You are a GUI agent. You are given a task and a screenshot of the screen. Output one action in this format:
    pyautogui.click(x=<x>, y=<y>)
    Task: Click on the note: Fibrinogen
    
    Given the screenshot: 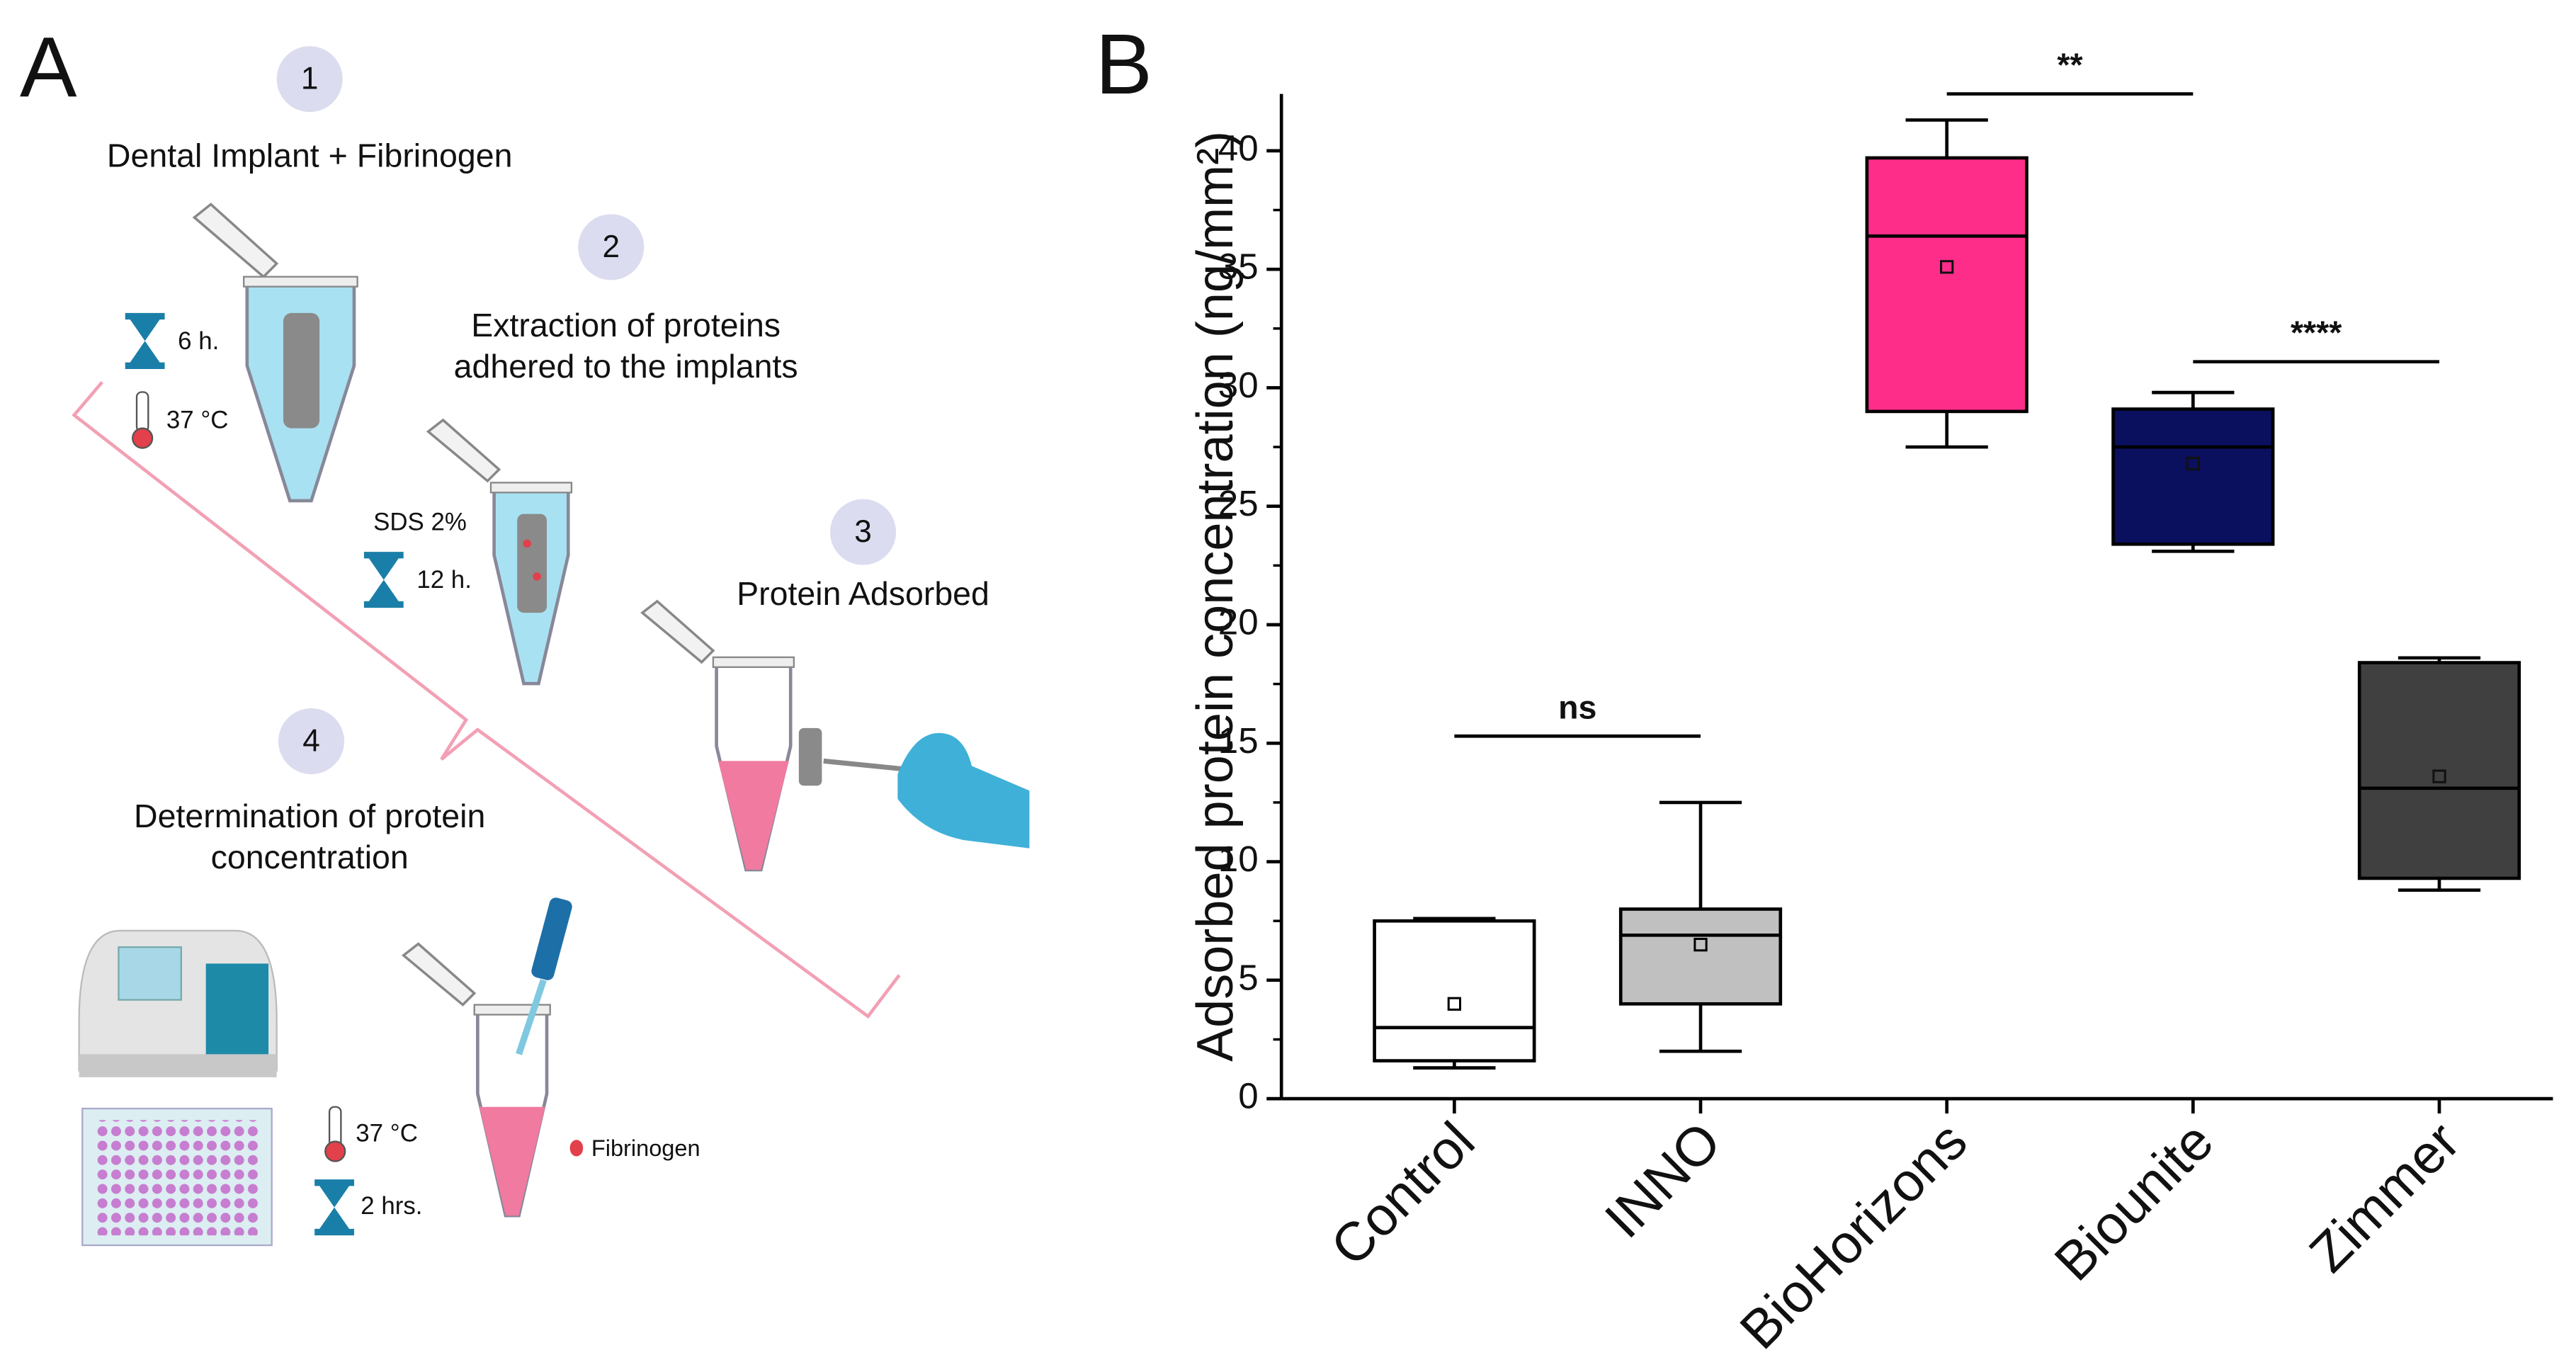 What is the action you would take?
    pyautogui.click(x=645, y=1148)
    